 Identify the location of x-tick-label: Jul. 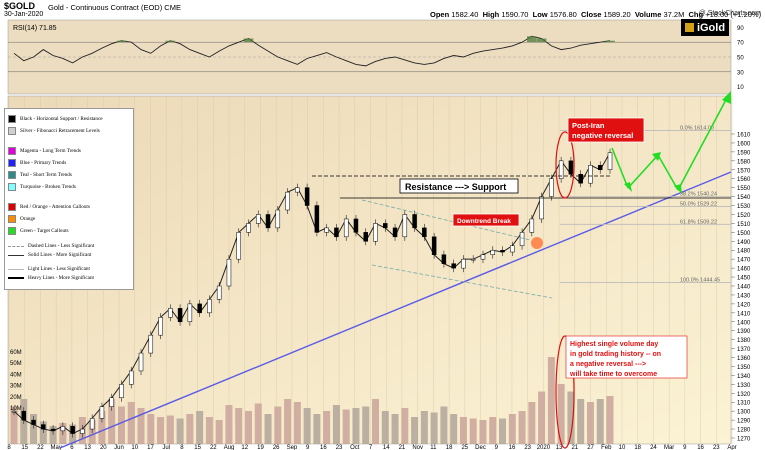
(166, 447).